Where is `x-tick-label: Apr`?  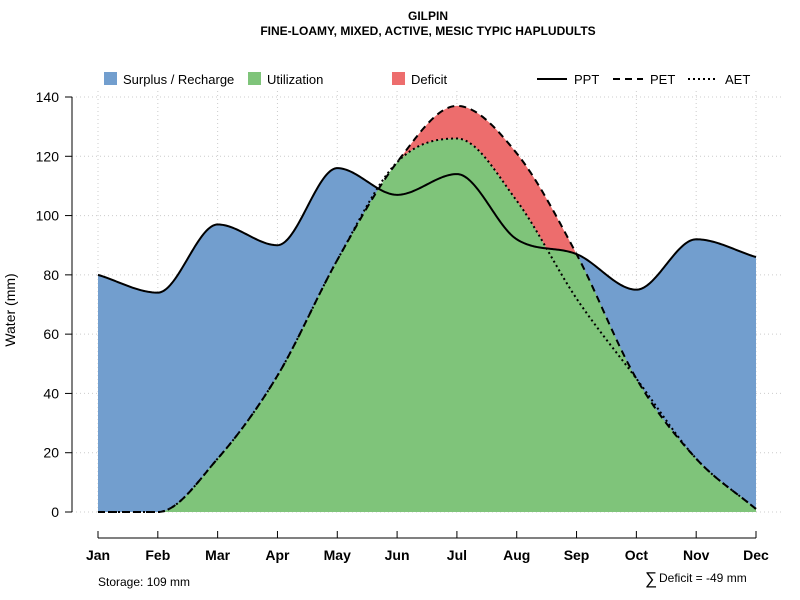
x-tick-label: Apr is located at coordinates (277, 555).